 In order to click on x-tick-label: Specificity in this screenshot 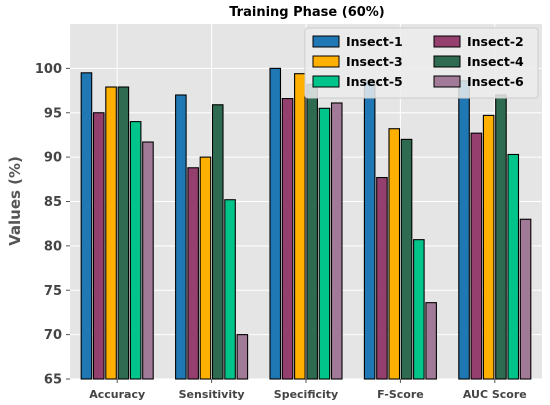, I will do `click(306, 394)`.